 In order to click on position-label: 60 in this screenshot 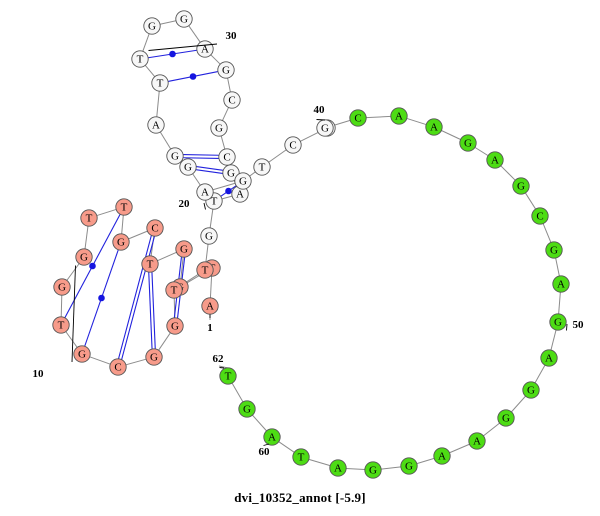, I will do `click(265, 452)`.